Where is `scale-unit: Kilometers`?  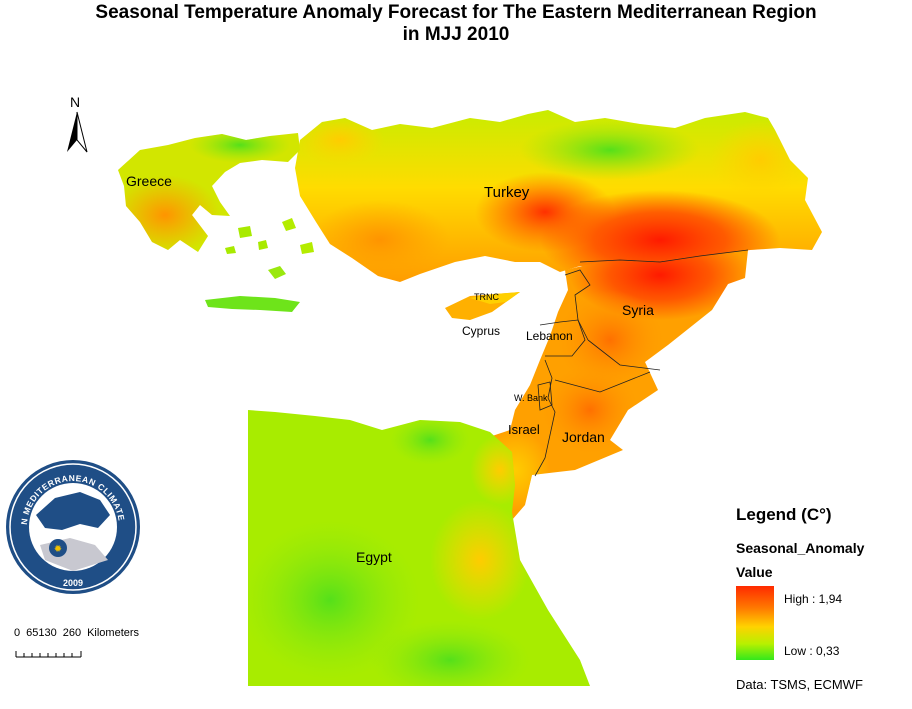 scale-unit: Kilometers is located at coordinates (113, 633).